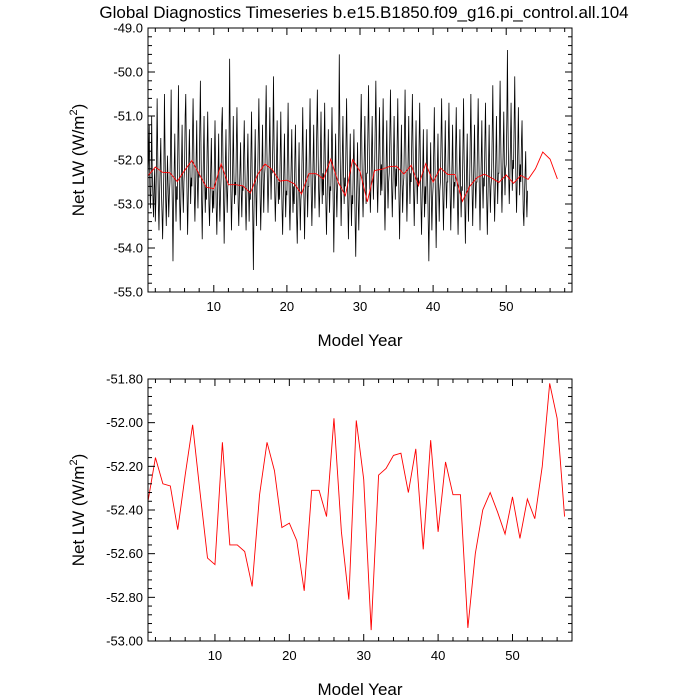 The image size is (700, 700). What do you see at coordinates (128, 28) in the screenshot?
I see `y-tick-label: -49.0` at bounding box center [128, 28].